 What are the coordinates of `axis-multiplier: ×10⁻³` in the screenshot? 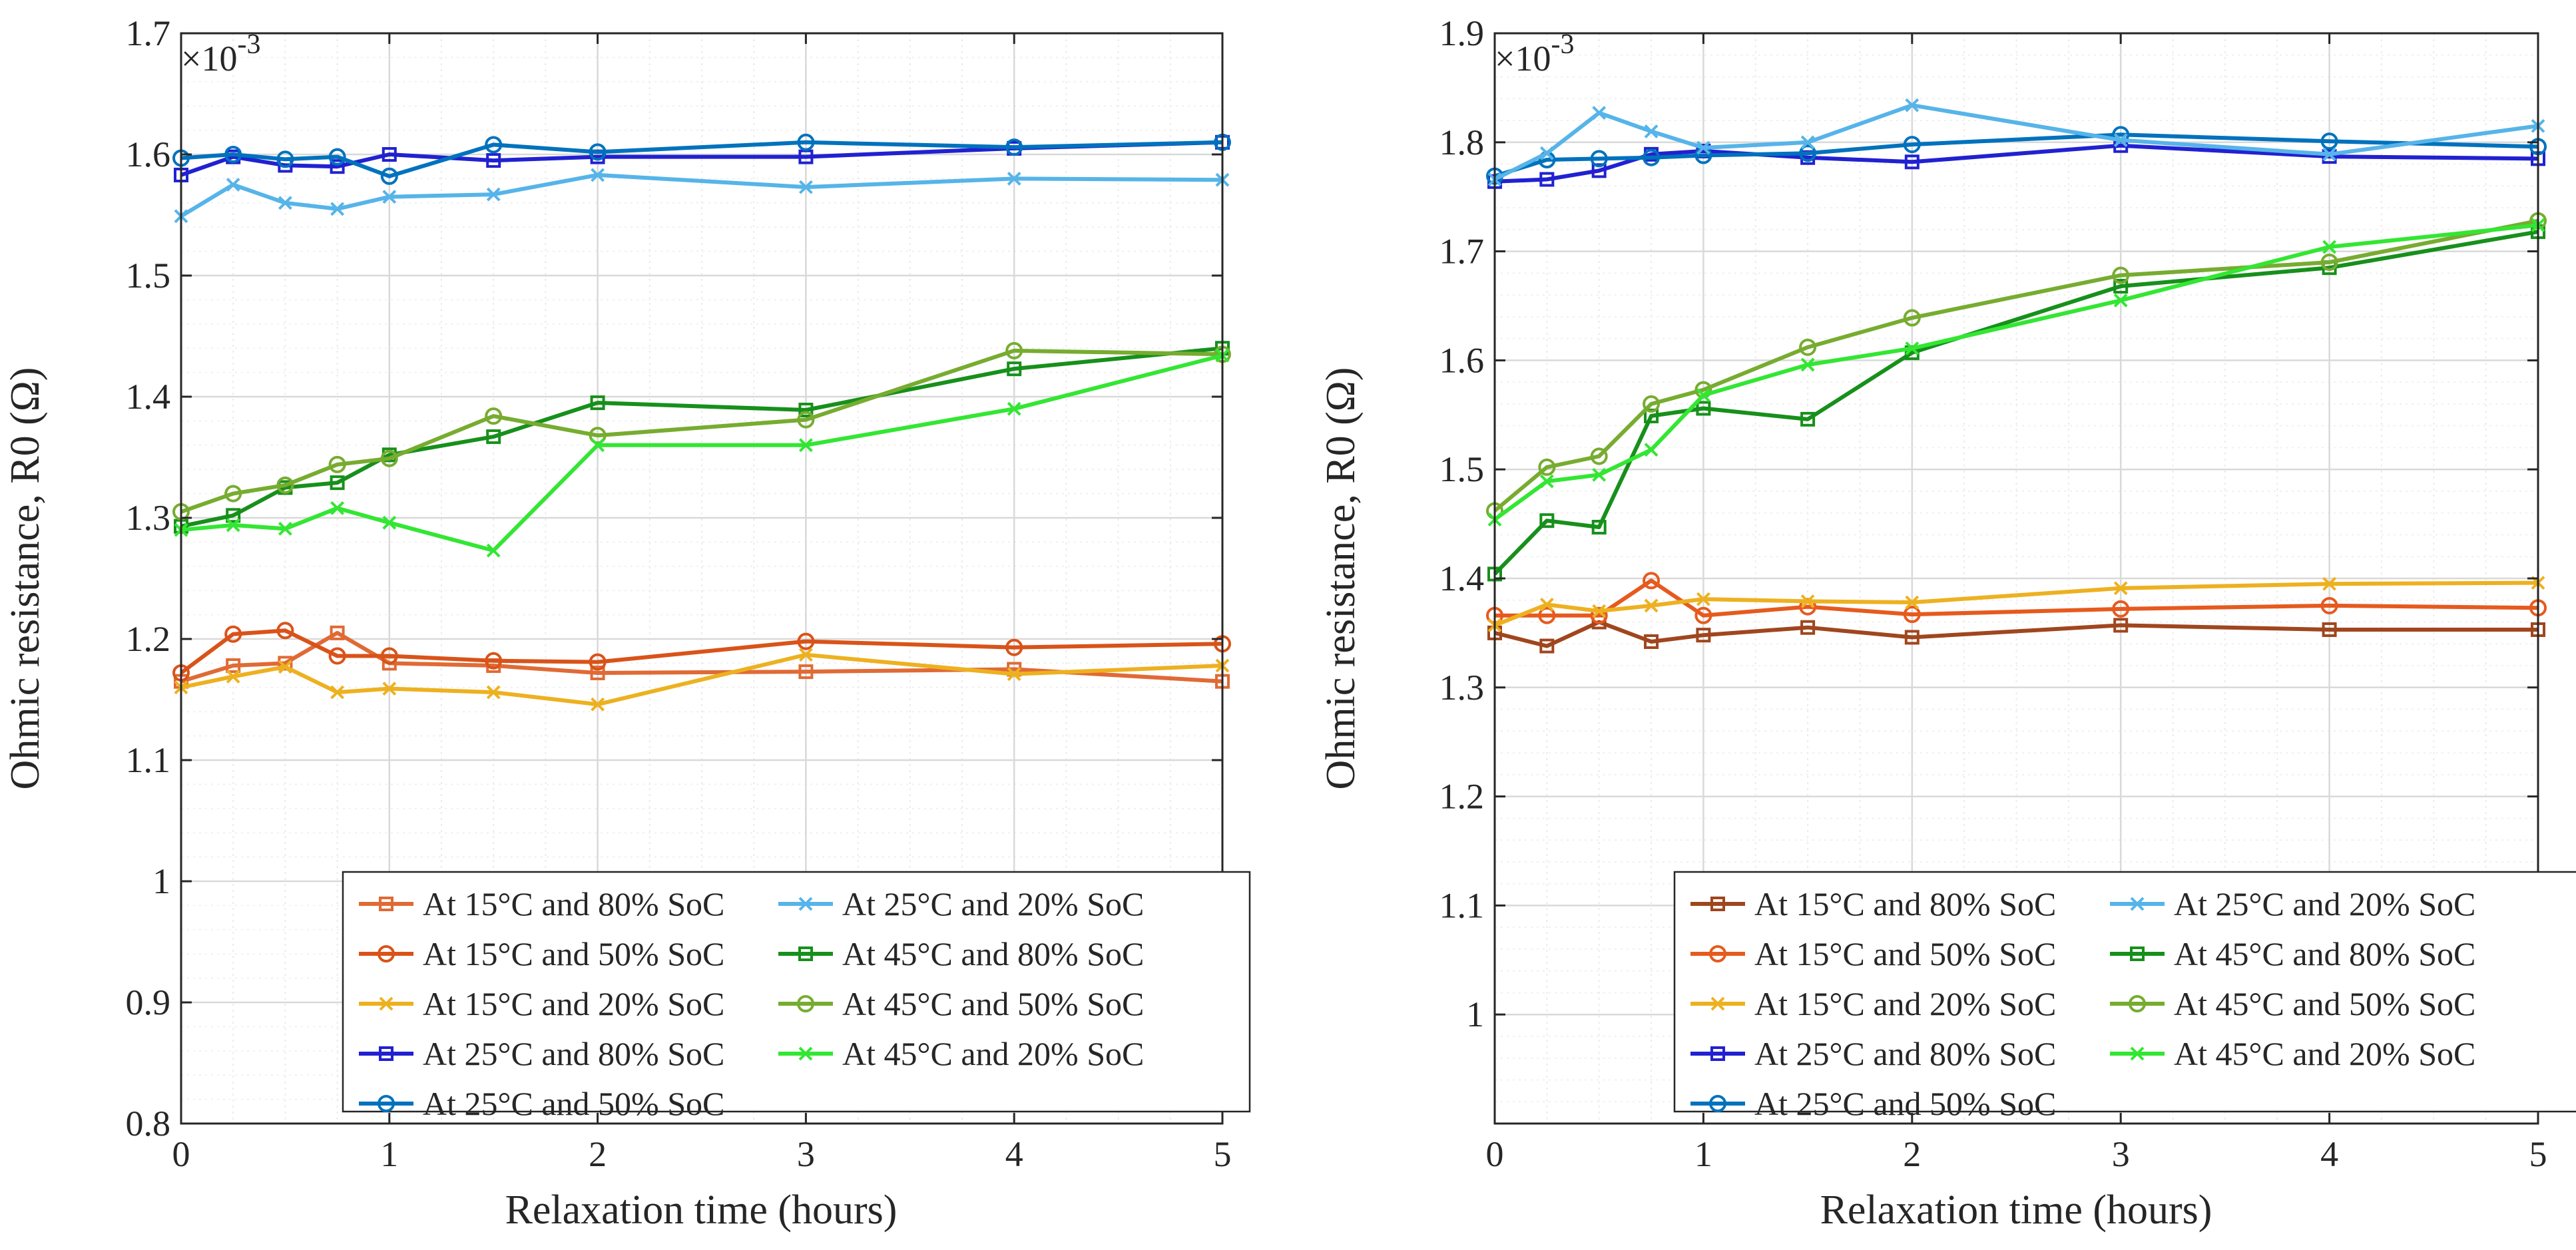 It's located at (1535, 54).